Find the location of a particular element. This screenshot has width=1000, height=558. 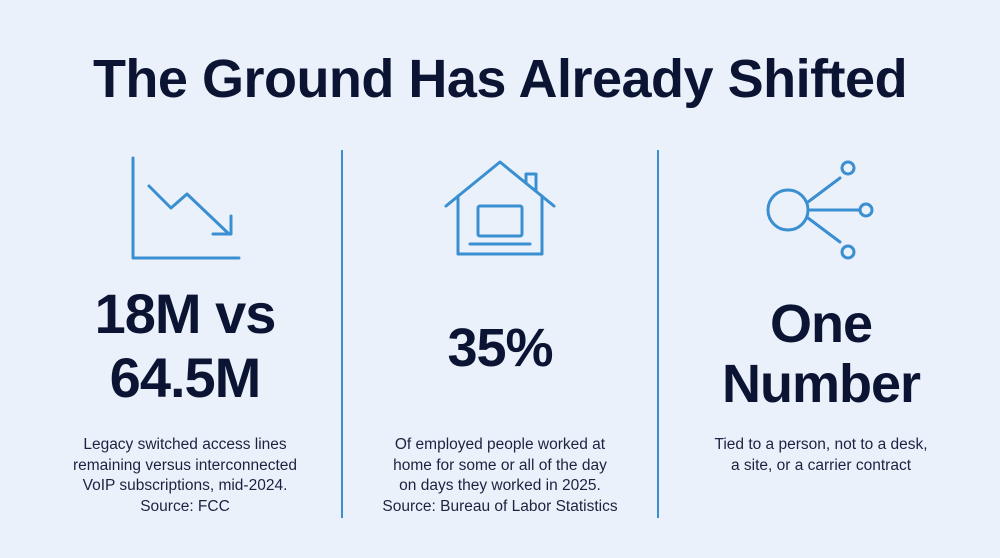

desc-line: Source: Bureau of Labor Statistics is located at coordinates (500, 506).